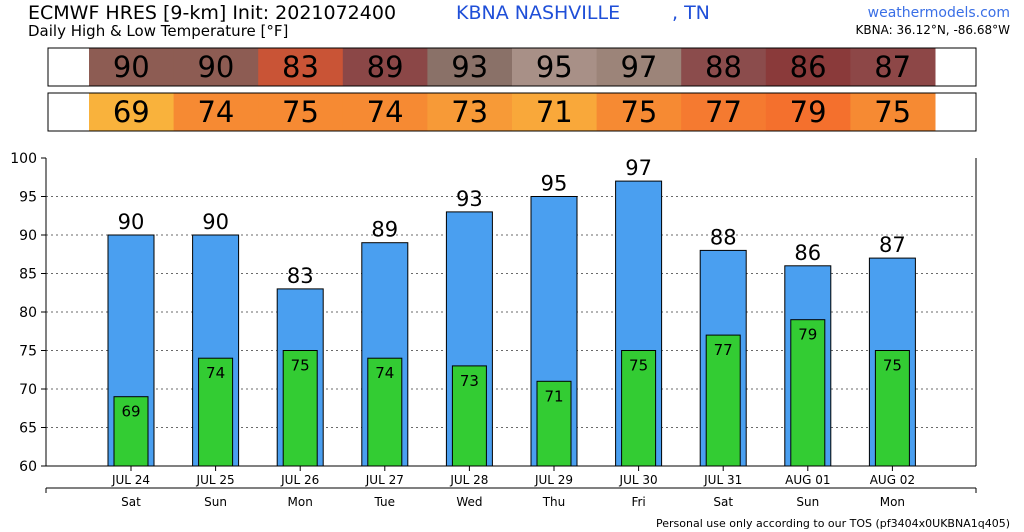  What do you see at coordinates (384, 480) in the screenshot?
I see `x-tick-label: JUL 27` at bounding box center [384, 480].